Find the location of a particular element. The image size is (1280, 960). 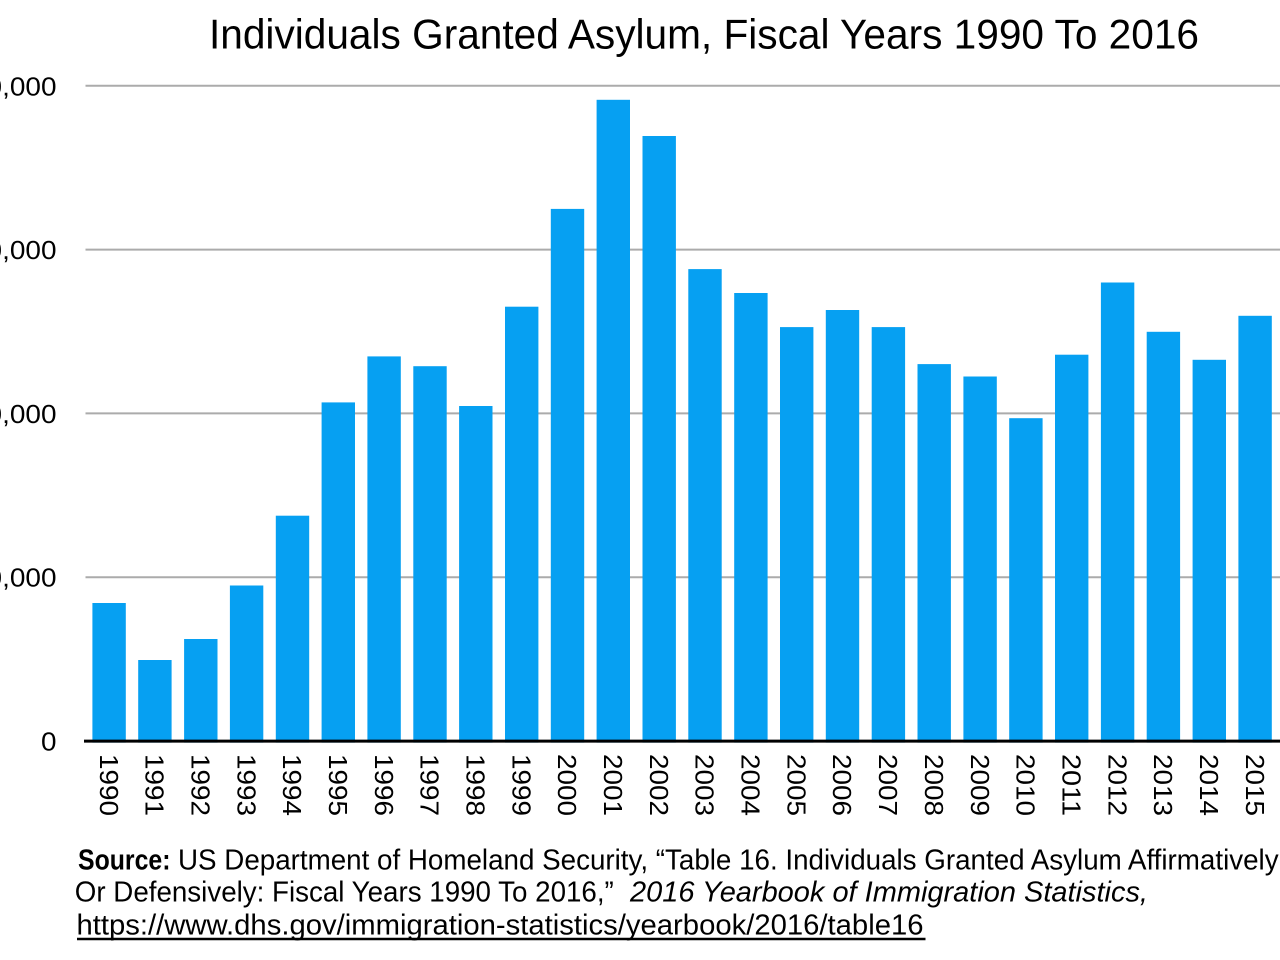

svg-text: 1991 is located at coordinates (155, 785).